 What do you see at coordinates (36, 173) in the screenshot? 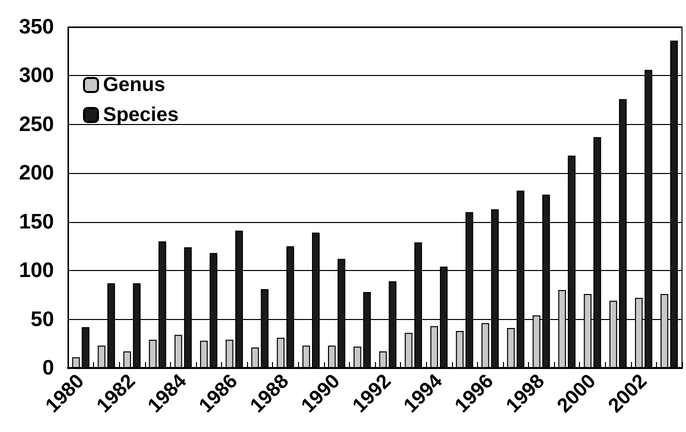
I see `y-tick-label: 200` at bounding box center [36, 173].